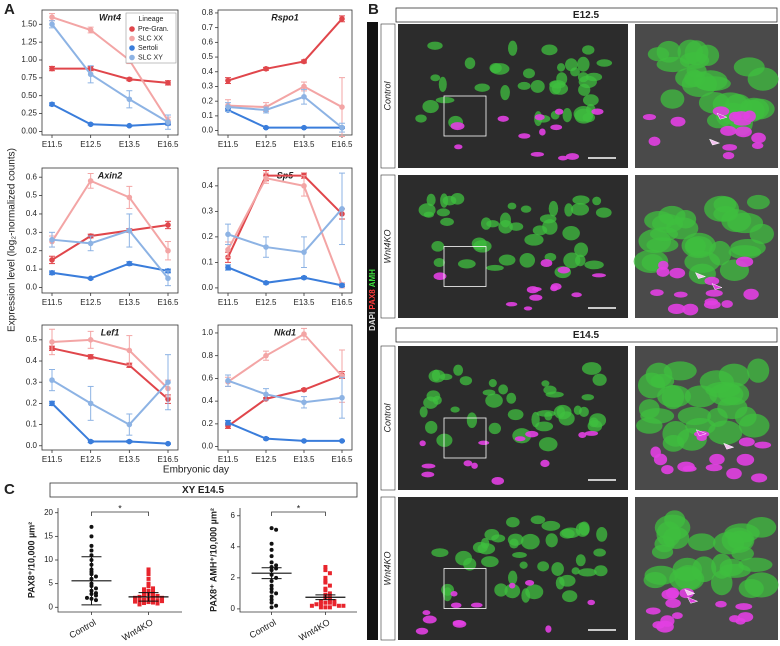  Describe the element at coordinates (48, 559) in the screenshot. I see `y-tick-label: 10` at that location.